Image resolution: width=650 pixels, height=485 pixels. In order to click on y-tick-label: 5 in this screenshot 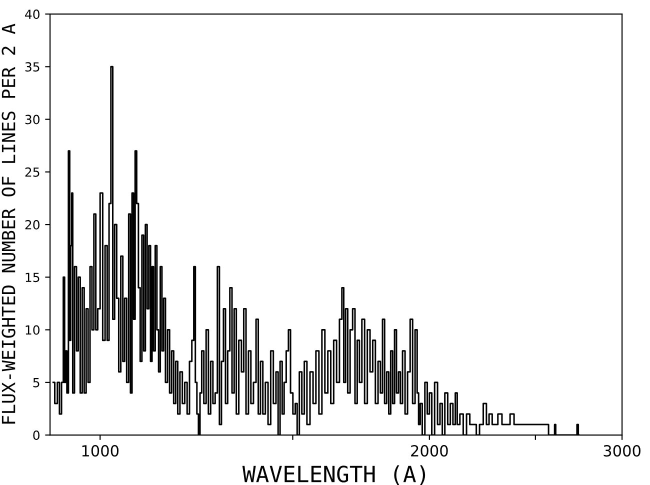, I will do `click(36, 383)`.